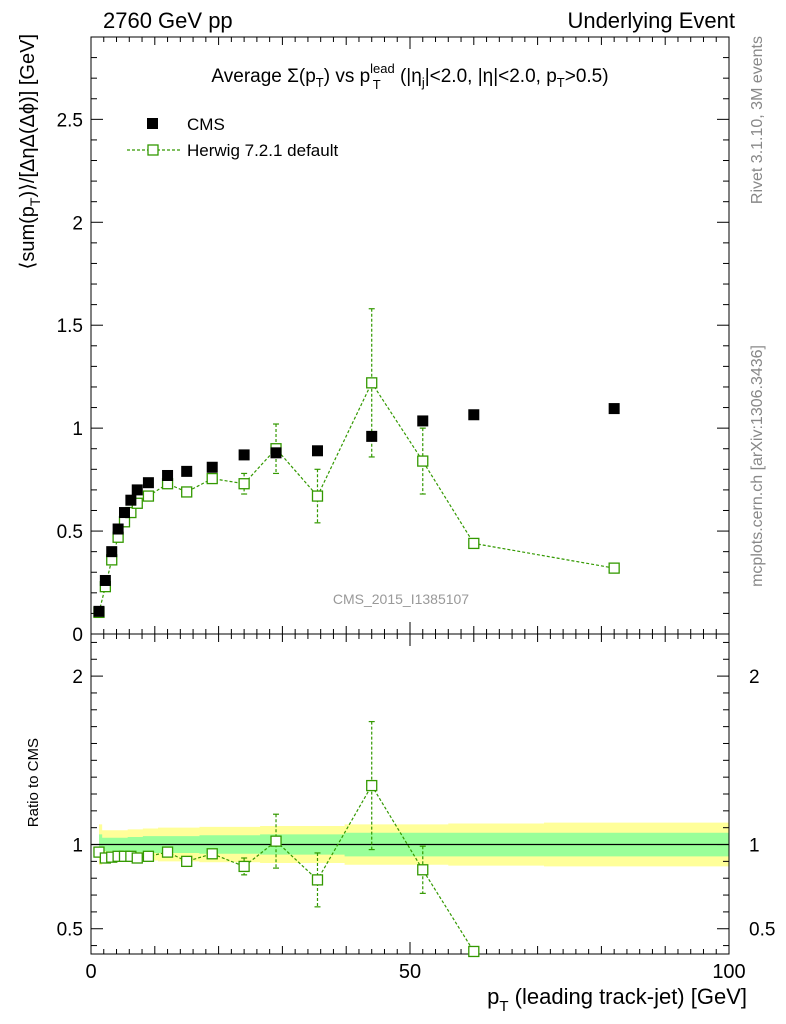  Describe the element at coordinates (70, 930) in the screenshot. I see `ratio-y-tick-label: 0.5` at that location.